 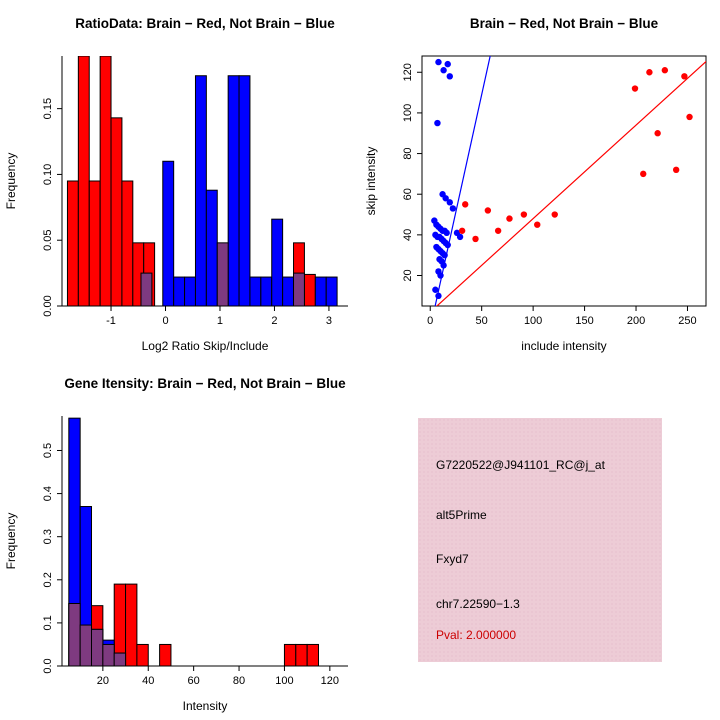 What do you see at coordinates (408, 113) in the screenshot?
I see `y-tick-label: 100` at bounding box center [408, 113].